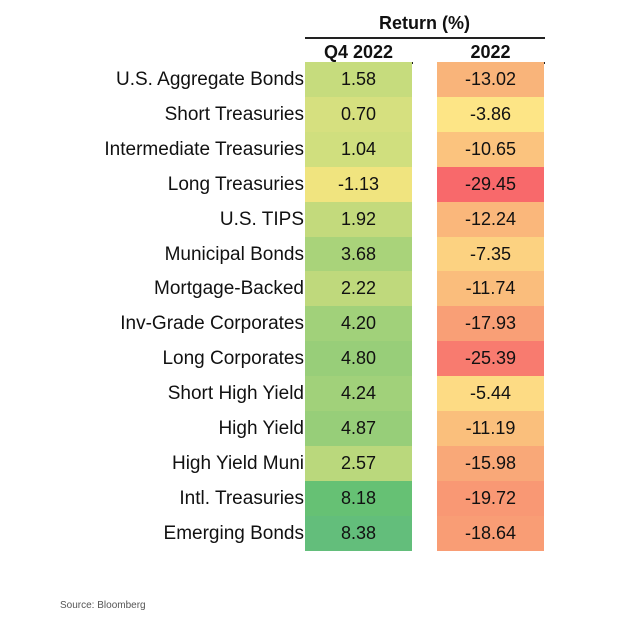  Describe the element at coordinates (490, 114) in the screenshot. I see `year-2022-value: -3.86` at that location.